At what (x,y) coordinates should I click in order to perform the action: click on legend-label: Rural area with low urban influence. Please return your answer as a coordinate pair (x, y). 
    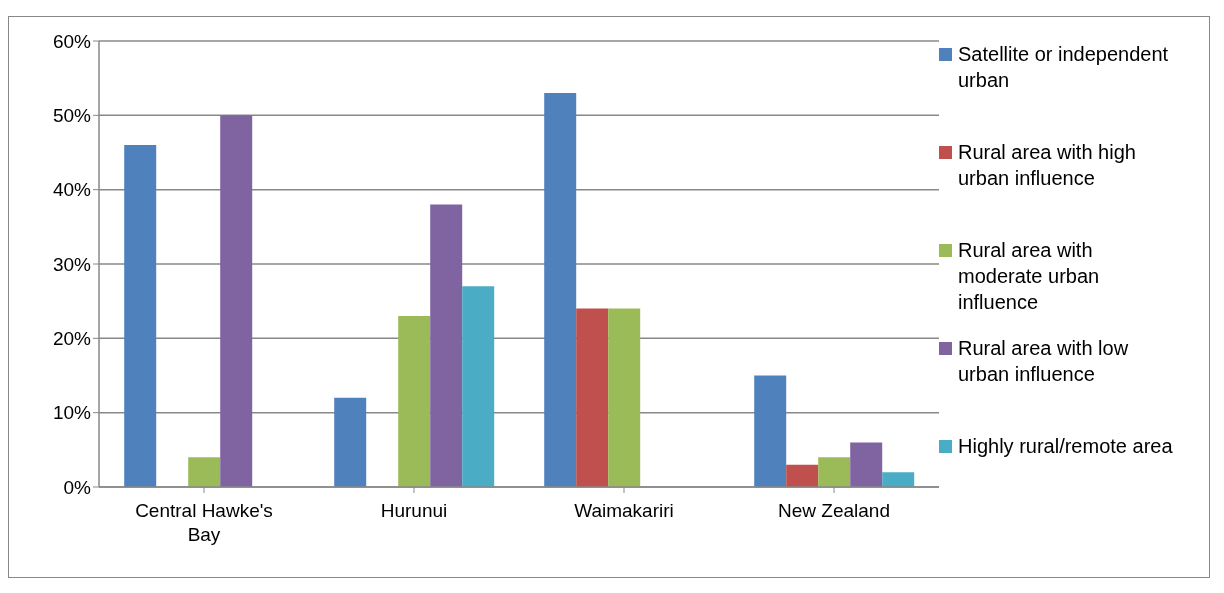
    Looking at the image, I should click on (1044, 361).